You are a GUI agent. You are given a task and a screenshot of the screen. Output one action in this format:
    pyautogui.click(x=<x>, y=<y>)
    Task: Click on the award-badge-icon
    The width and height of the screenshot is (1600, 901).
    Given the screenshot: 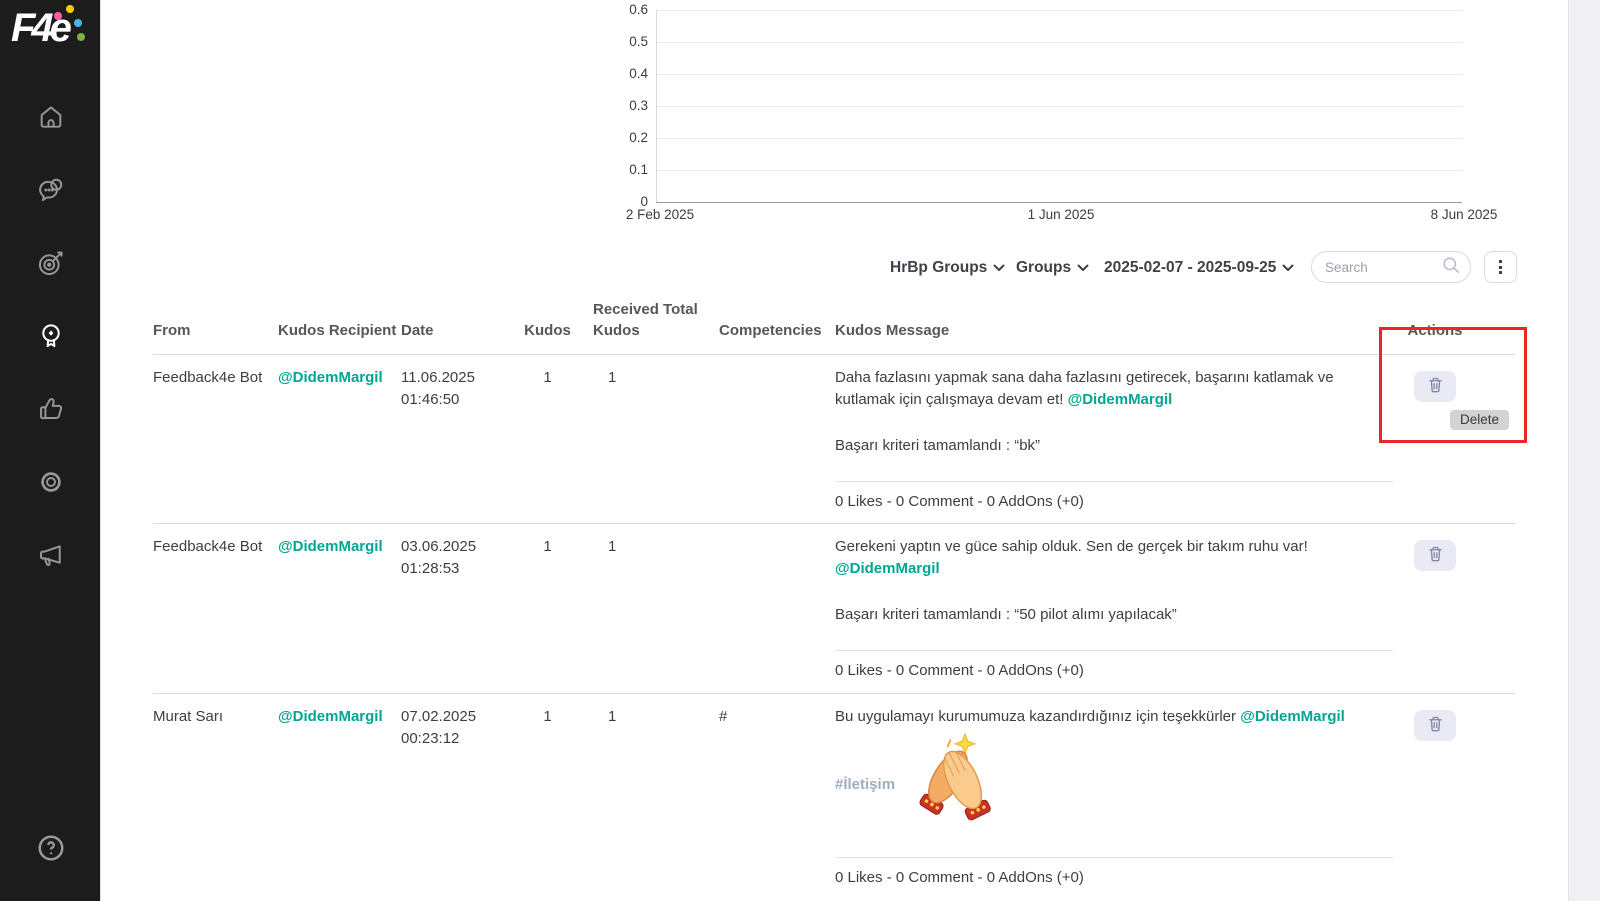 What is the action you would take?
    pyautogui.click(x=51, y=338)
    